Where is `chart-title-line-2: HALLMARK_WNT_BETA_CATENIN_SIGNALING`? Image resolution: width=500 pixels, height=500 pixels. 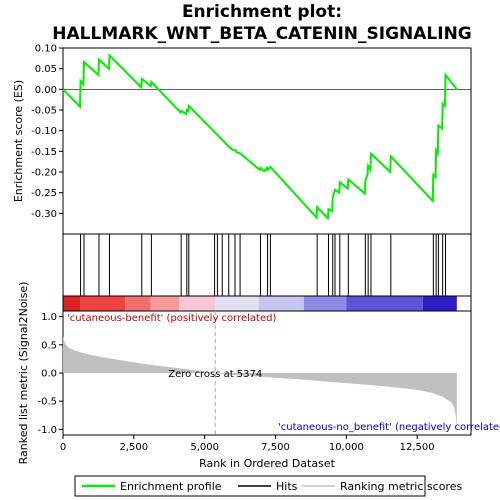 chart-title-line-2: HALLMARK_WNT_BETA_CATENIN_SIGNALING is located at coordinates (262, 34).